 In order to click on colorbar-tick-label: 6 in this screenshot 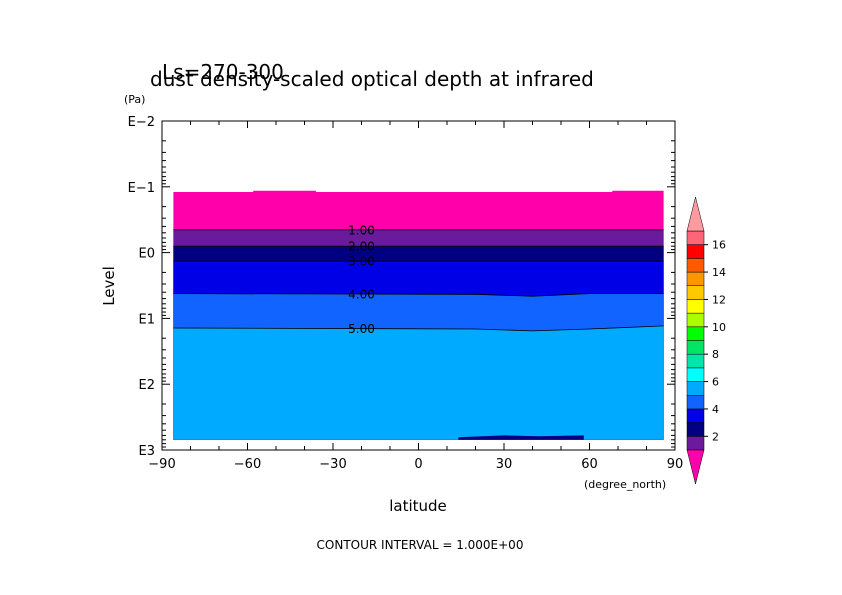, I will do `click(715, 382)`.